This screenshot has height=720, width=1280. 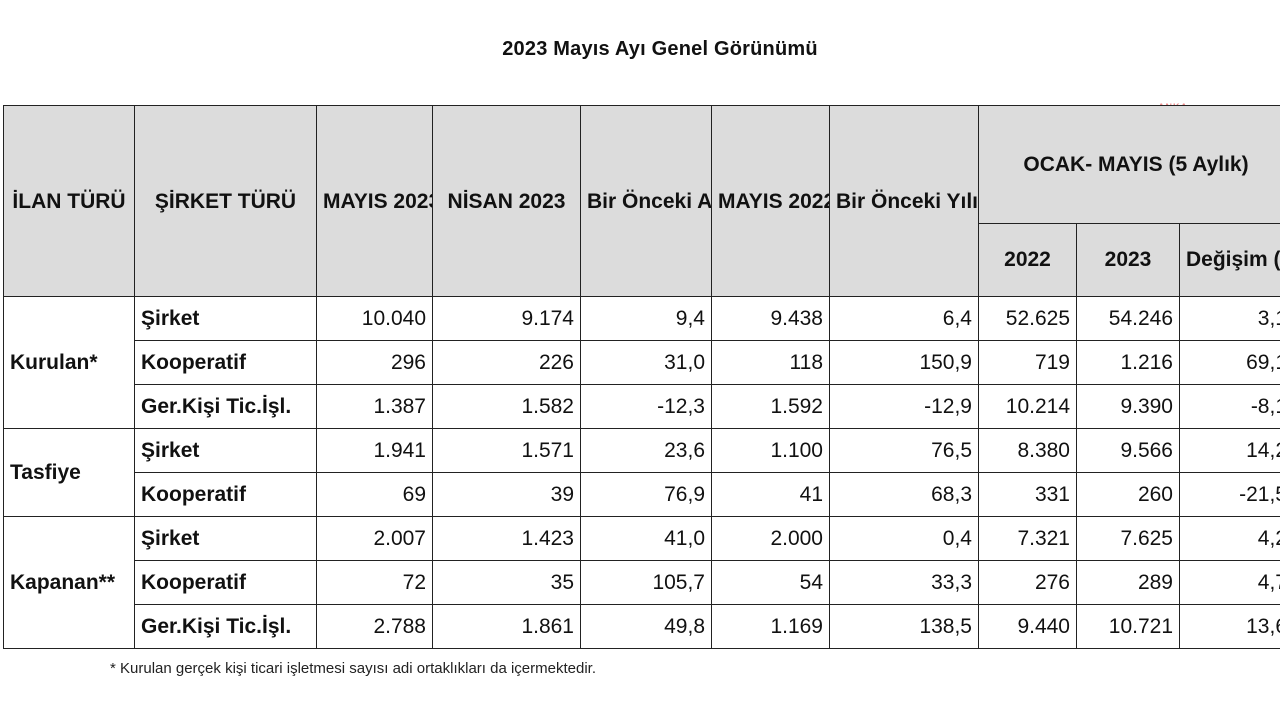 What do you see at coordinates (1229, 406) in the screenshot?
I see `value-cell: -8,1` at bounding box center [1229, 406].